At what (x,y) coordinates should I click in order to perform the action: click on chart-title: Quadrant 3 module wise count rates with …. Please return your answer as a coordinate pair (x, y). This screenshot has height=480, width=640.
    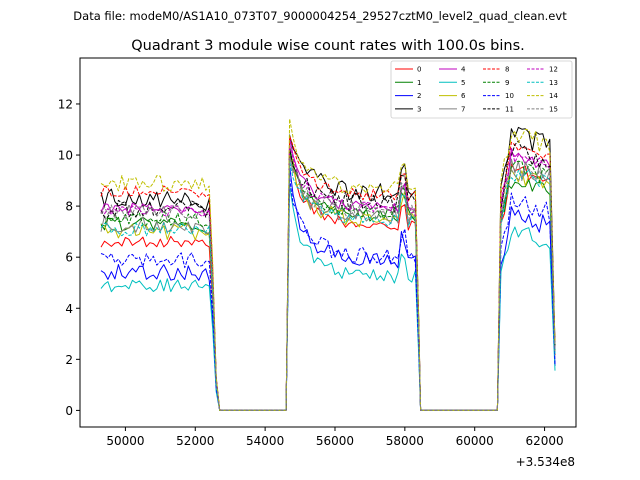
    Looking at the image, I should click on (328, 46).